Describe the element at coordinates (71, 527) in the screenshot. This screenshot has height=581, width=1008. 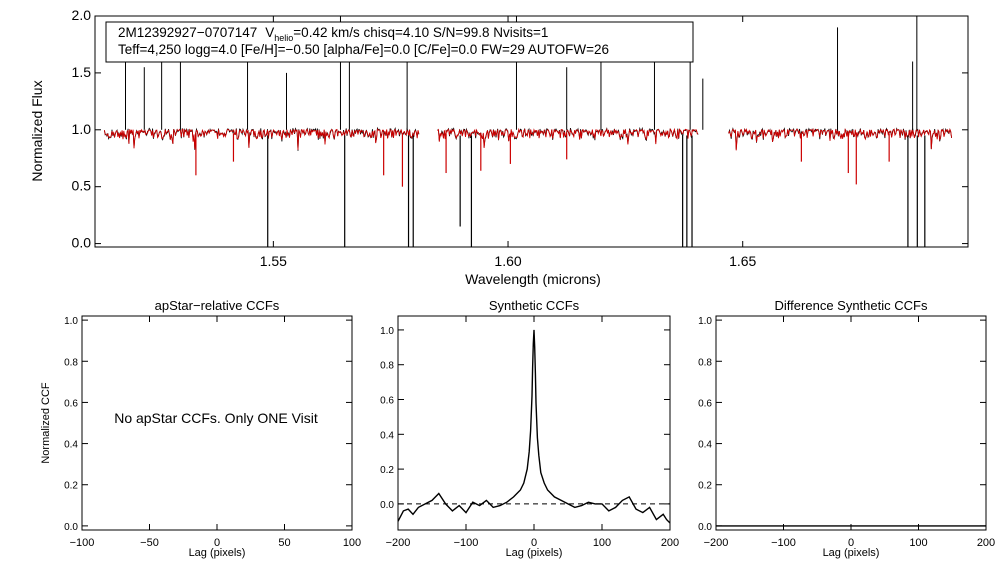
I see `apstar-ccf-y-tick-label: 0.0` at that location.